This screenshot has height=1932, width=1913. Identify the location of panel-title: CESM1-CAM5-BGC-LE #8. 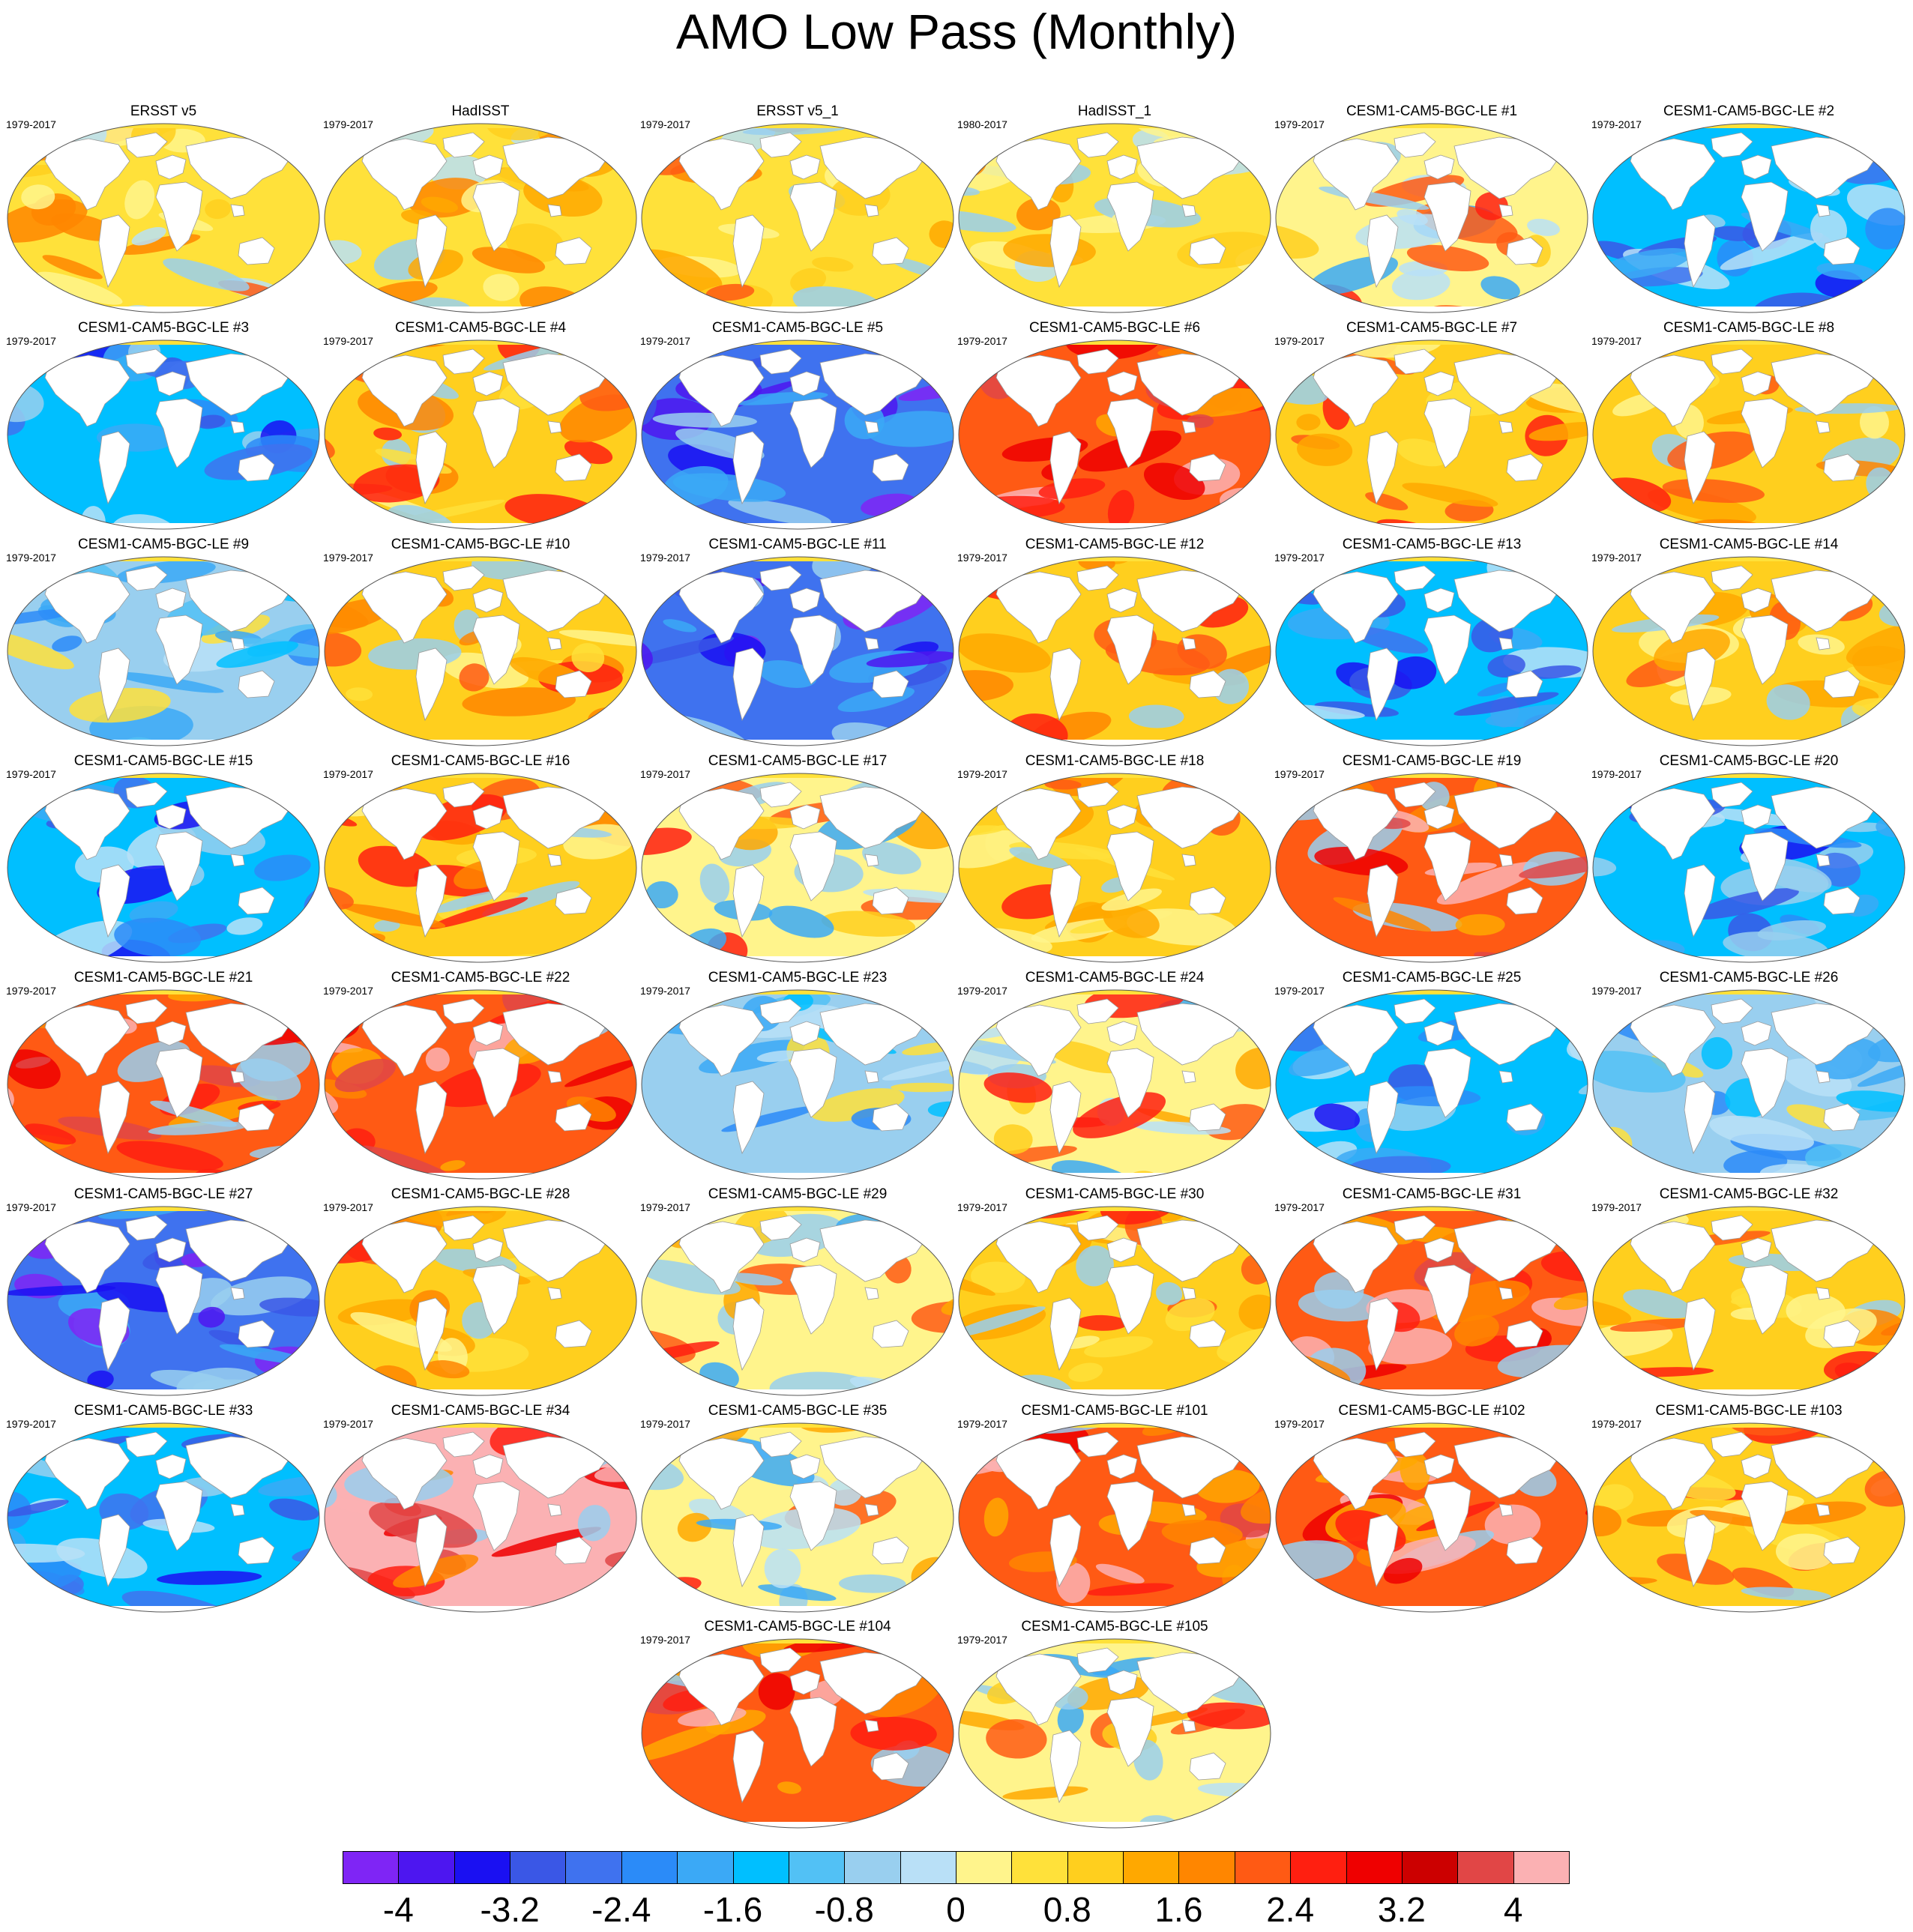
(1749, 328).